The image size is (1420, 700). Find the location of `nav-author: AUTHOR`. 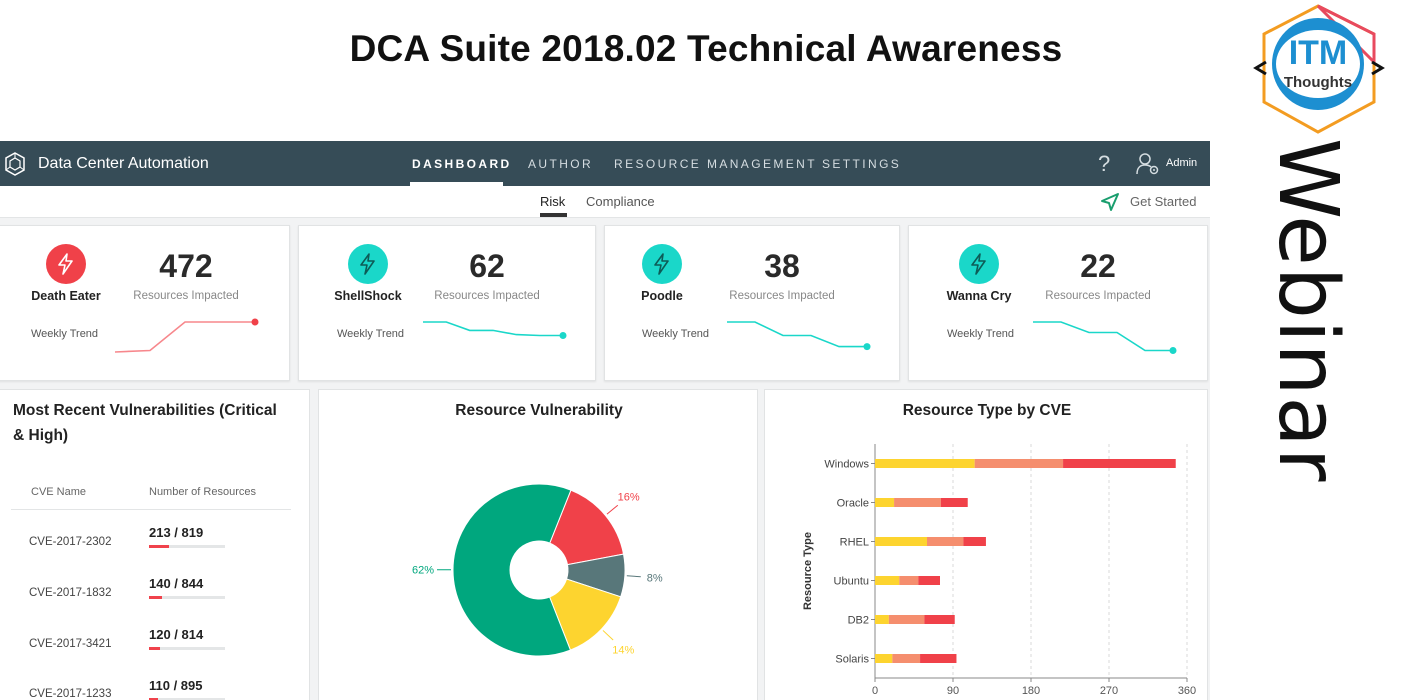

nav-author: AUTHOR is located at coordinates (561, 164).